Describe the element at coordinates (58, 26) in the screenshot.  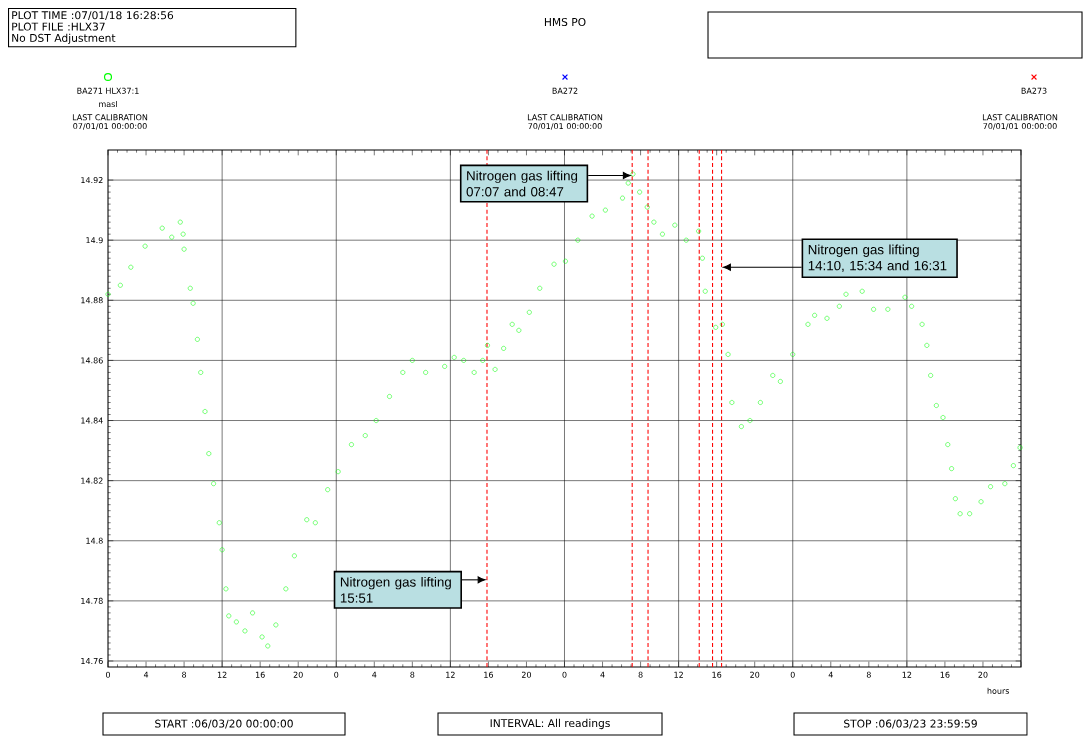
I see `text: PLOT FILE :HLX37` at that location.